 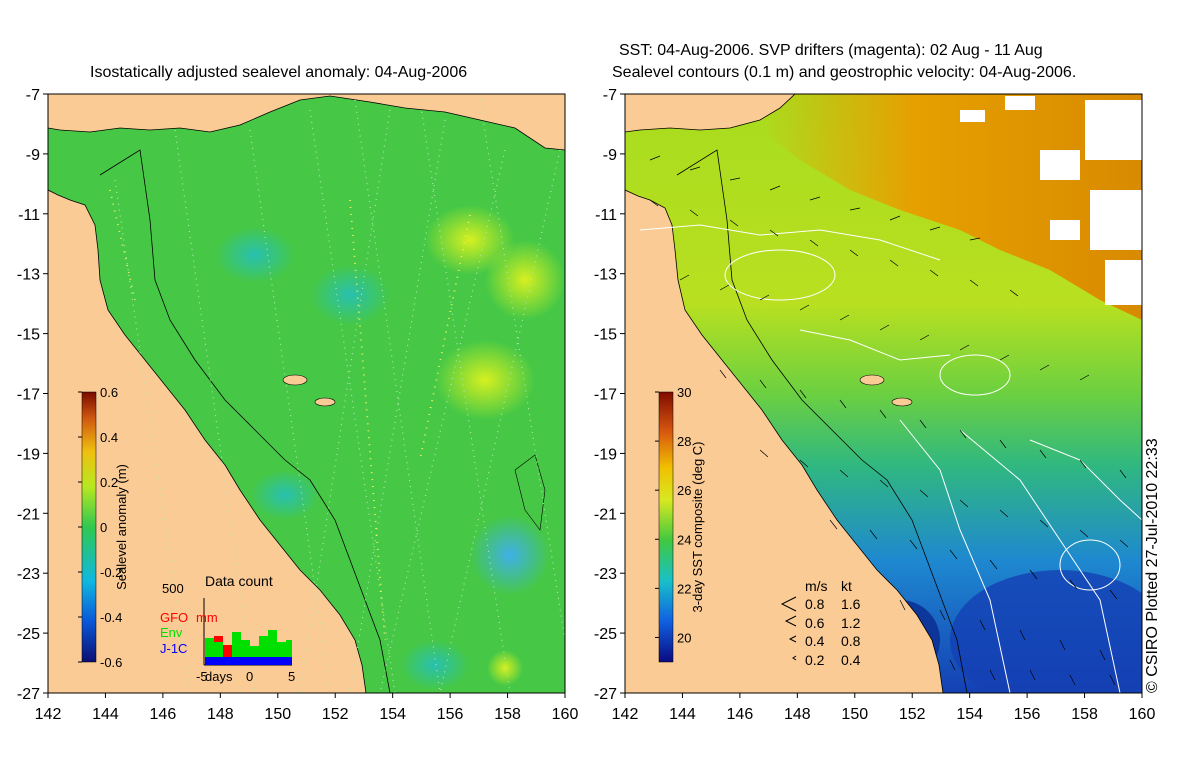 What do you see at coordinates (174, 617) in the screenshot?
I see `data-count-legend-gfo: GFO` at bounding box center [174, 617].